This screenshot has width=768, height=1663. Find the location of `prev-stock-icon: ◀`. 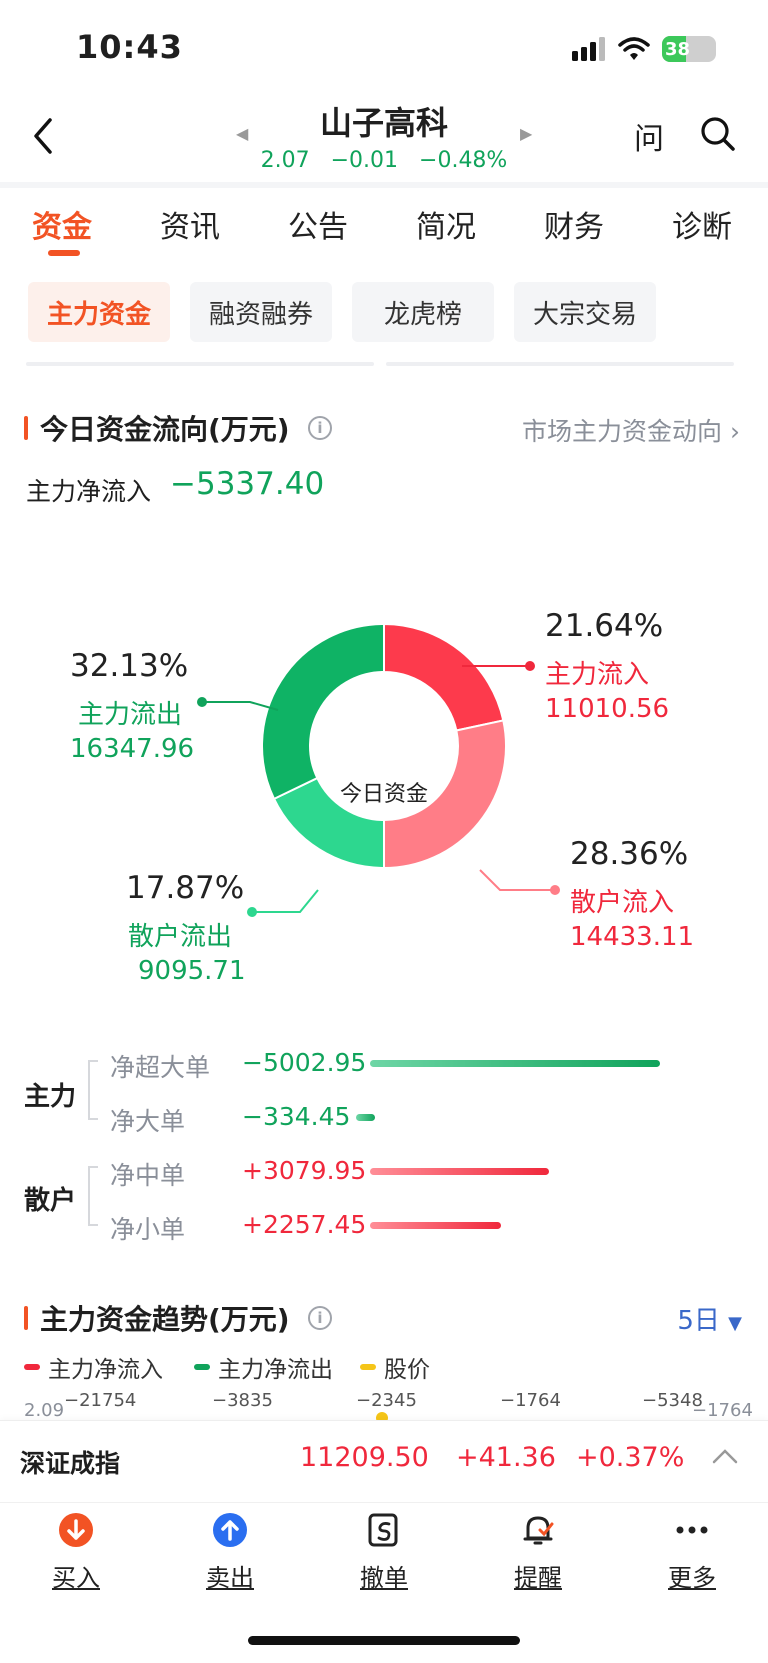

prev-stock-icon: ◀ is located at coordinates (242, 133).